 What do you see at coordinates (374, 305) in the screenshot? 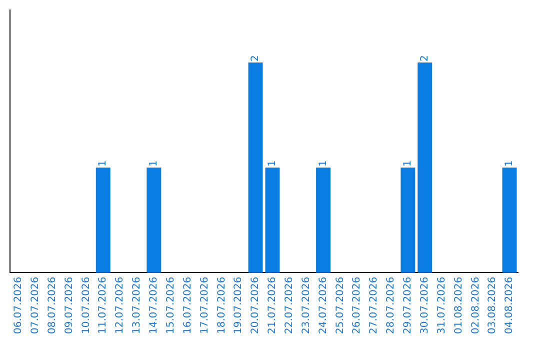
I see `x-tick-label: 27.07.2026` at bounding box center [374, 305].